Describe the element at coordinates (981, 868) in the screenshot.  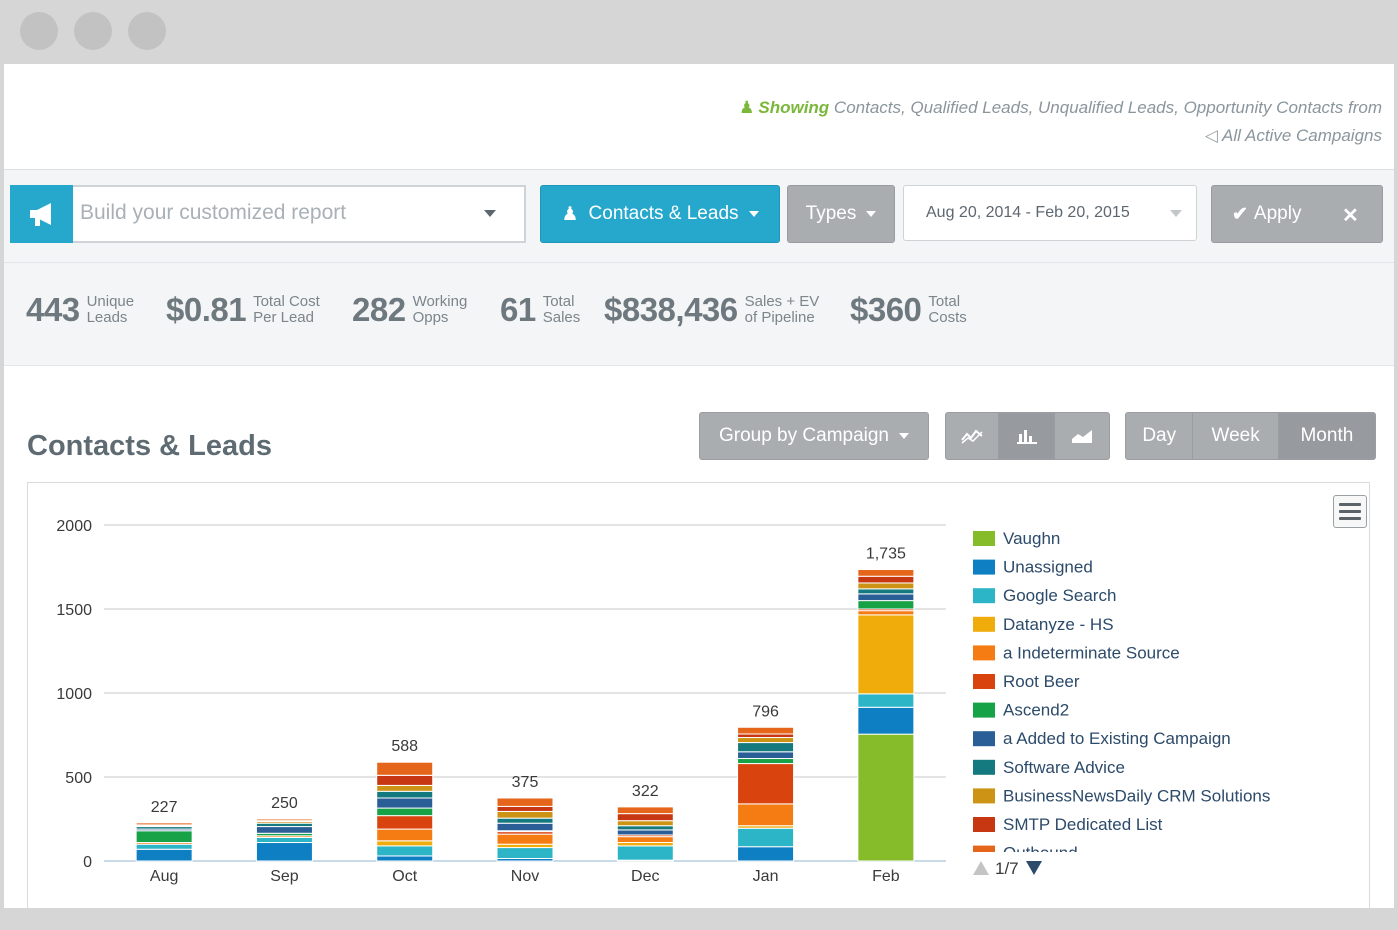
I see `legend-prev-icon` at that location.